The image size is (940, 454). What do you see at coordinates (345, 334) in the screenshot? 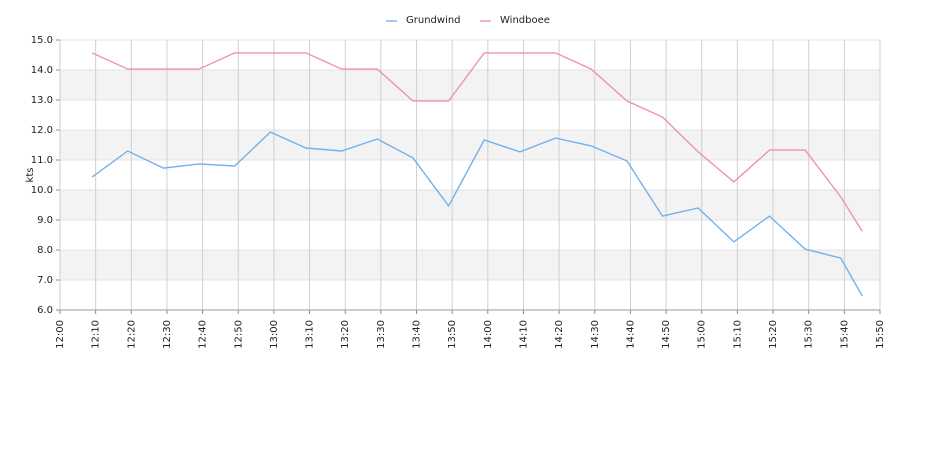
I see `x-tick-label: 13:20` at bounding box center [345, 334].